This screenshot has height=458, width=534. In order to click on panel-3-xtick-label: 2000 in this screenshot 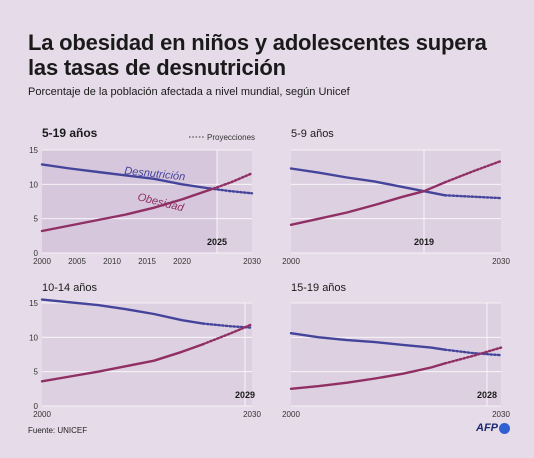, I will do `click(42, 414)`.